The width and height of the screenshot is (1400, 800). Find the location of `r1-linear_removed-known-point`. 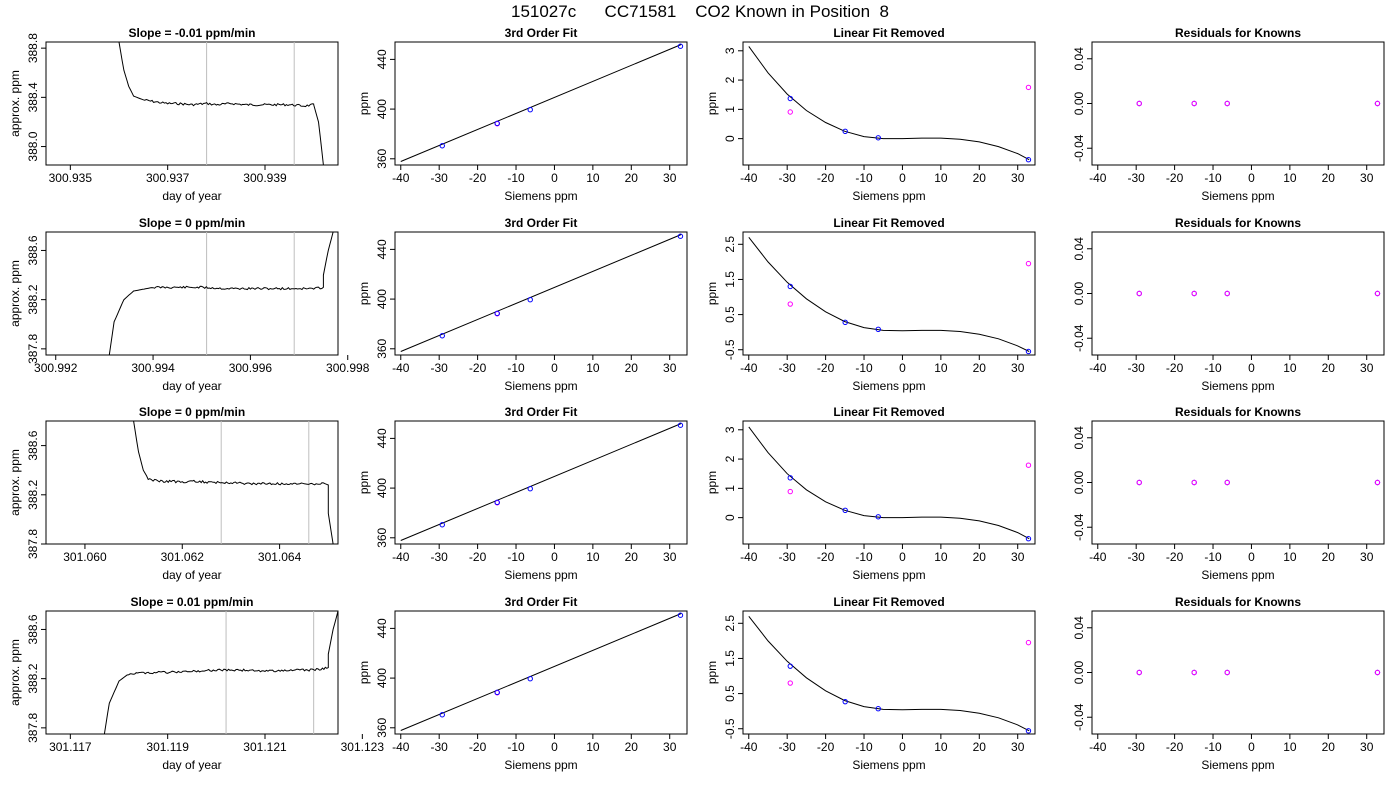

r1-linear_removed-known-point is located at coordinates (1028, 160).